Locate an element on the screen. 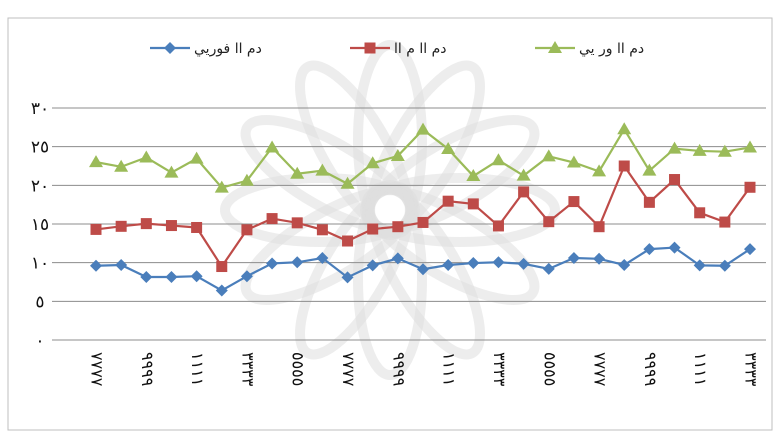 Image resolution: width=781 pixels, height=437 pixels. y-tick-label: ٢٠ is located at coordinates (40, 186).